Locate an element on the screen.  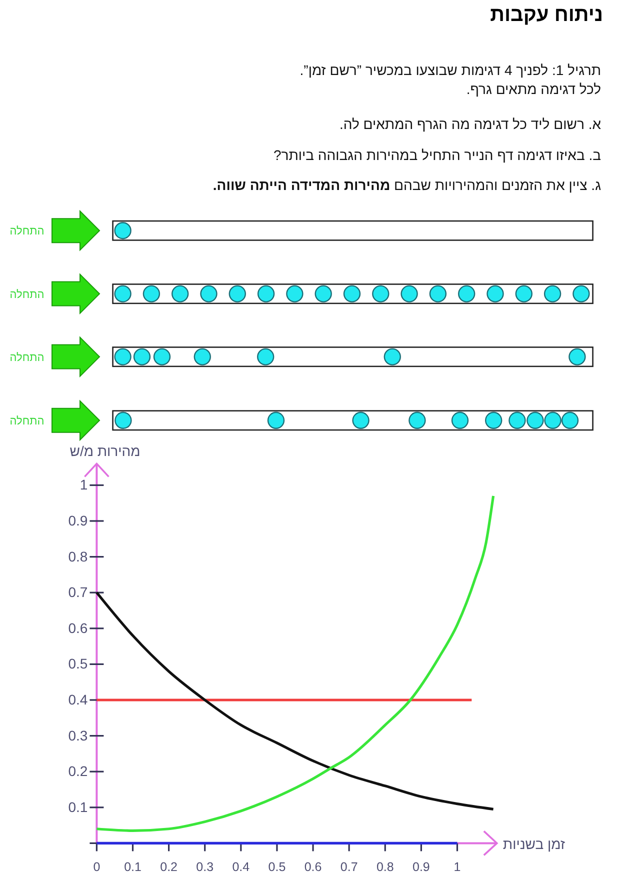
x-tick-label: 0.4 is located at coordinates (241, 866).